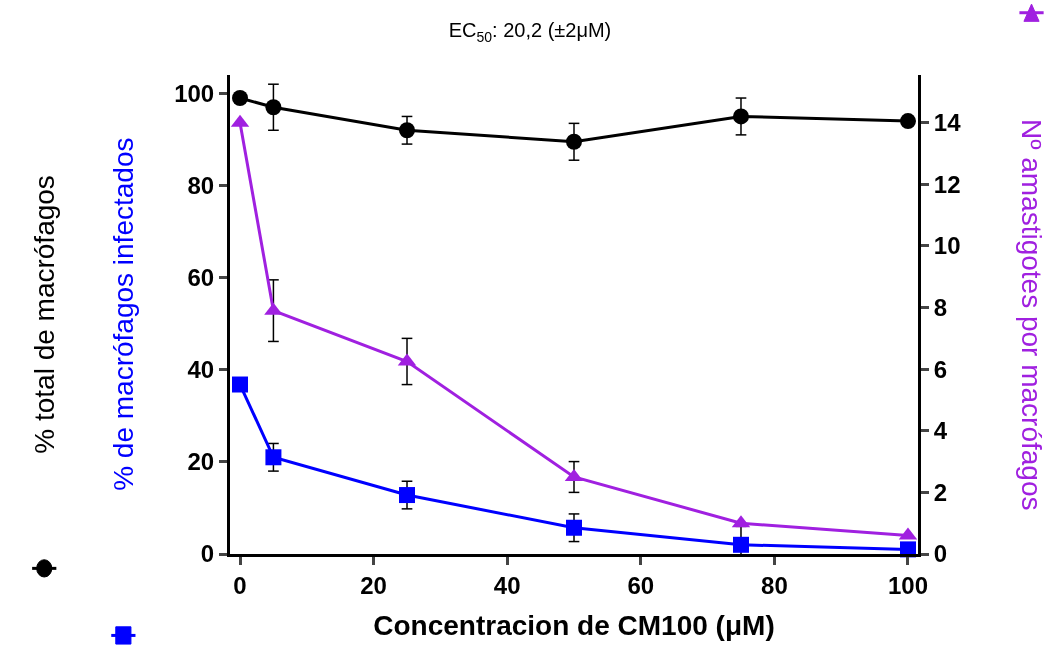 This screenshot has width=1060, height=670. Describe the element at coordinates (940, 307) in the screenshot. I see `y2-tick-label: 8` at that location.